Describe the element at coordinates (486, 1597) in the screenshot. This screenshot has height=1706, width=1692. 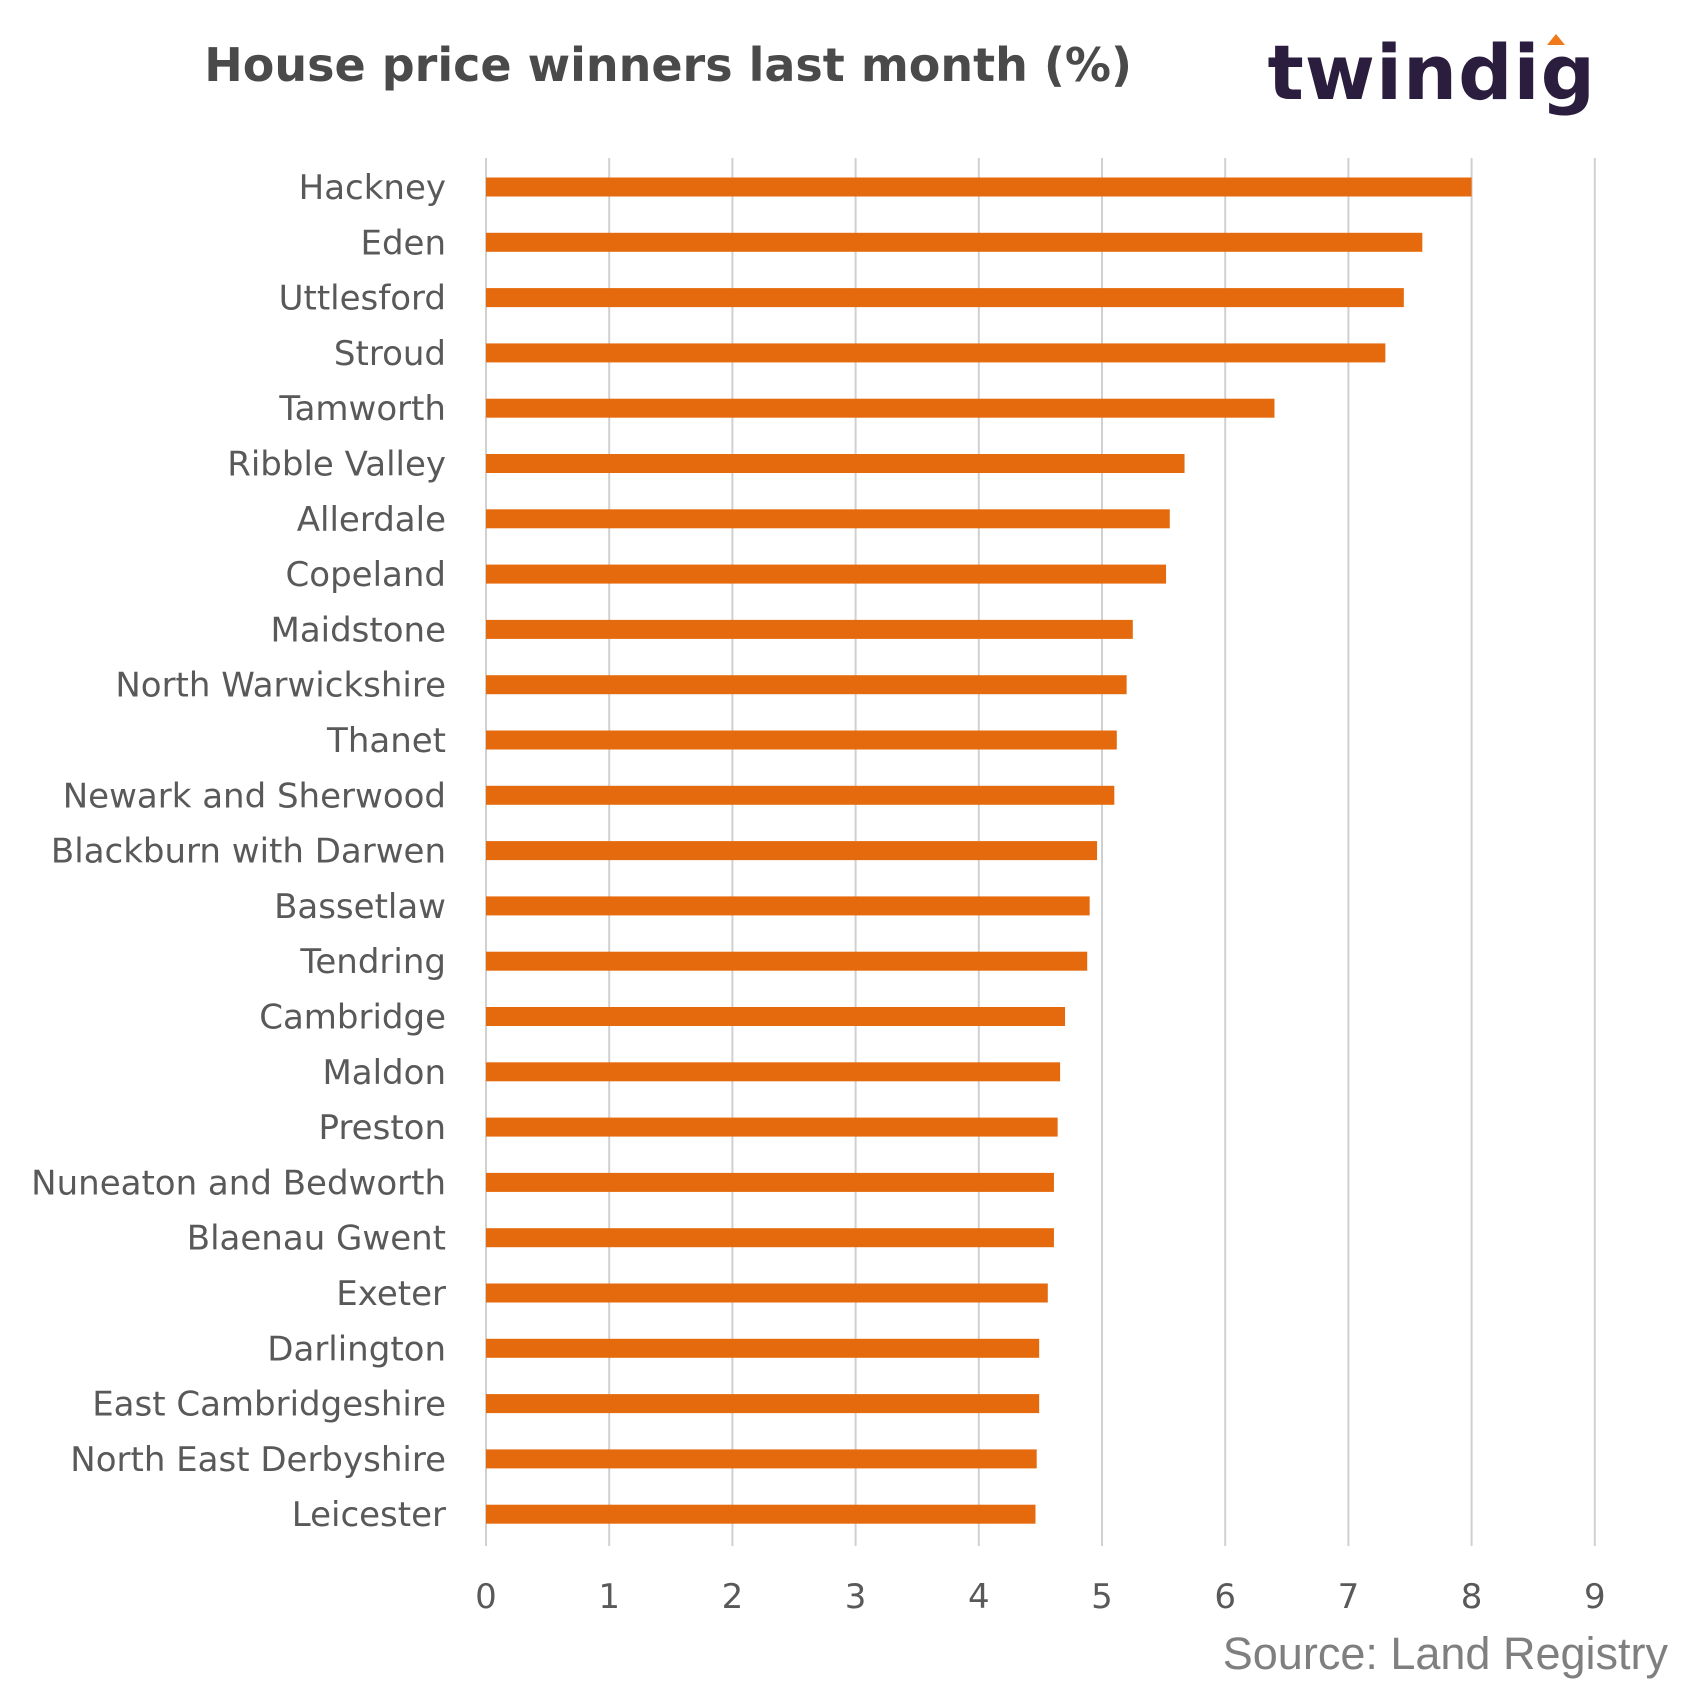
I see `x-tick-label-0: 0` at that location.